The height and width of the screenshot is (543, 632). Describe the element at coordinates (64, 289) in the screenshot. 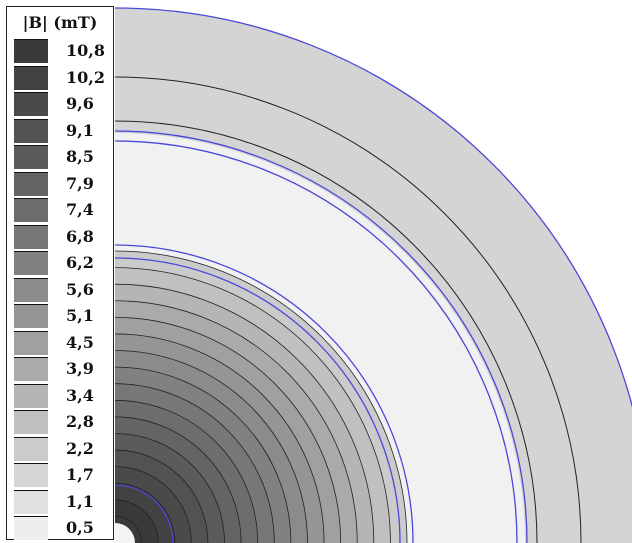

I see `legend-item: 5,6` at that location.